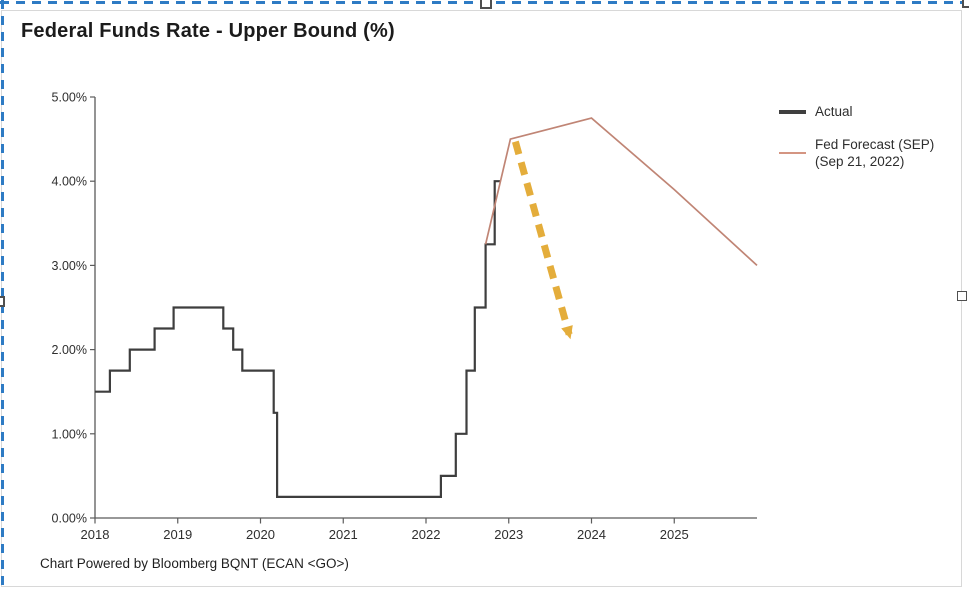 The image size is (969, 603). What do you see at coordinates (2, 293) in the screenshot?
I see `selection-border-left` at bounding box center [2, 293].